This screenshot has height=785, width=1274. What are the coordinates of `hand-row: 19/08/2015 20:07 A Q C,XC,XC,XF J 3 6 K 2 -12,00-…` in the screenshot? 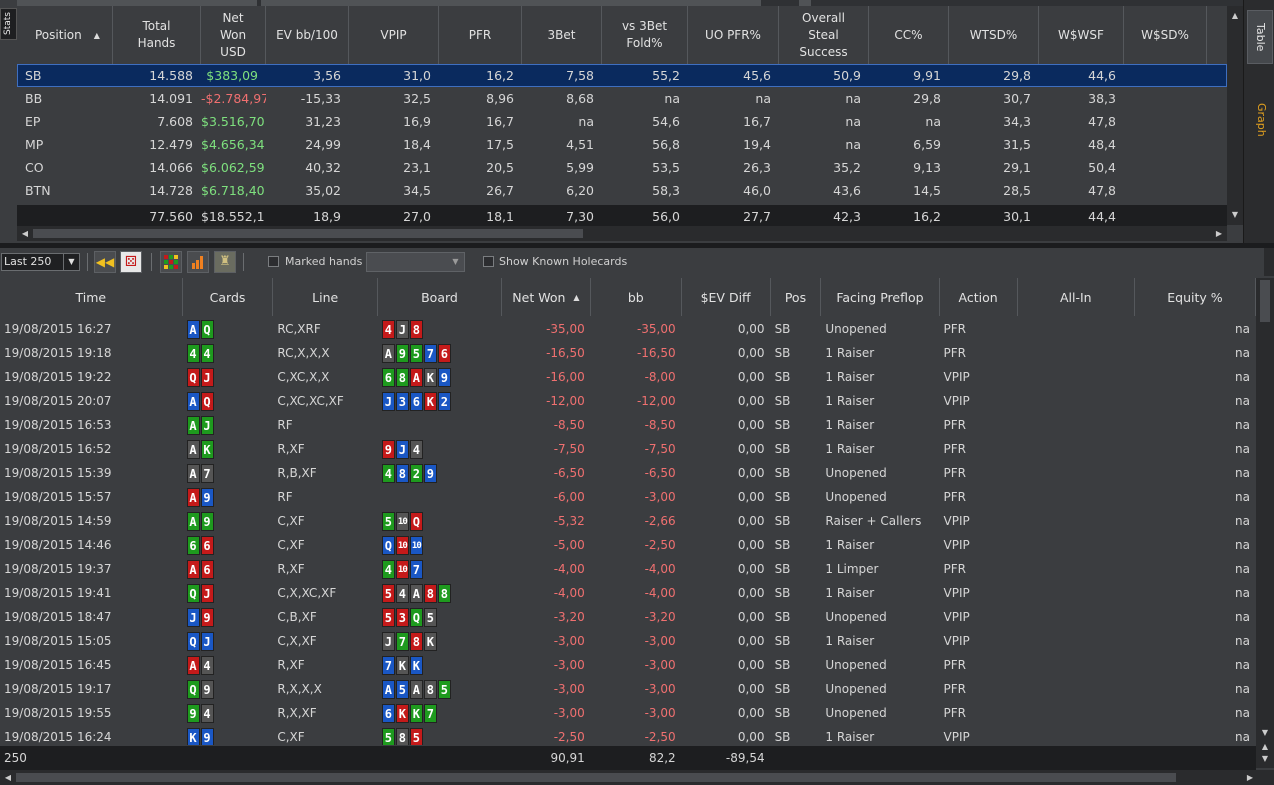 It's located at (628, 401).